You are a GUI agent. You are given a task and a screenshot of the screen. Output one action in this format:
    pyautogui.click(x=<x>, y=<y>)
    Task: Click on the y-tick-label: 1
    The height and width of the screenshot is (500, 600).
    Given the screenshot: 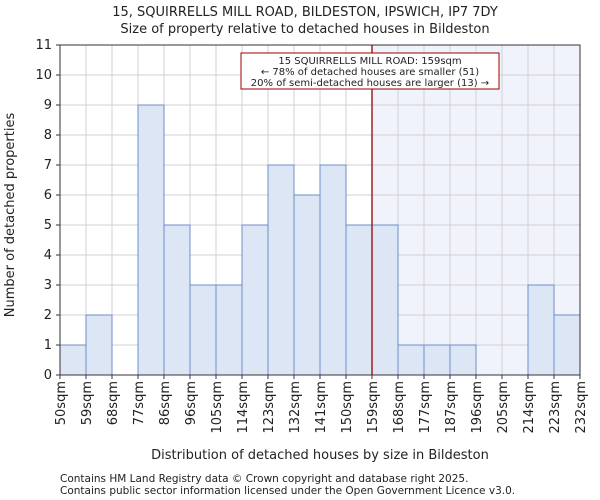 What is the action you would take?
    pyautogui.click(x=48, y=345)
    